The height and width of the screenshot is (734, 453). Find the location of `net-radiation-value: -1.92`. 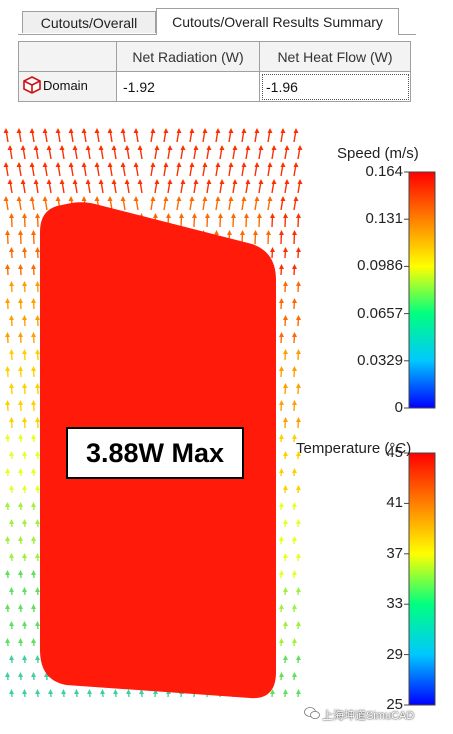

net-radiation-value: -1.92 is located at coordinates (188, 86).